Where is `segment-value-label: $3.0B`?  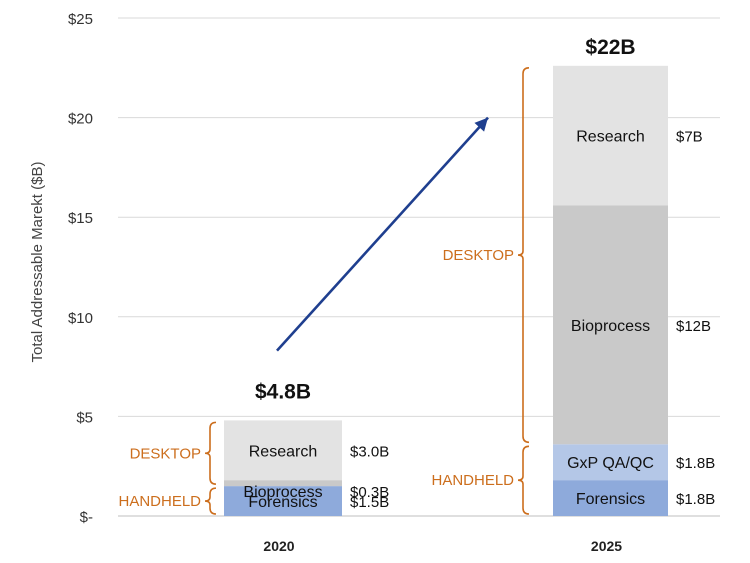
segment-value-label: $3.0B is located at coordinates (369, 451).